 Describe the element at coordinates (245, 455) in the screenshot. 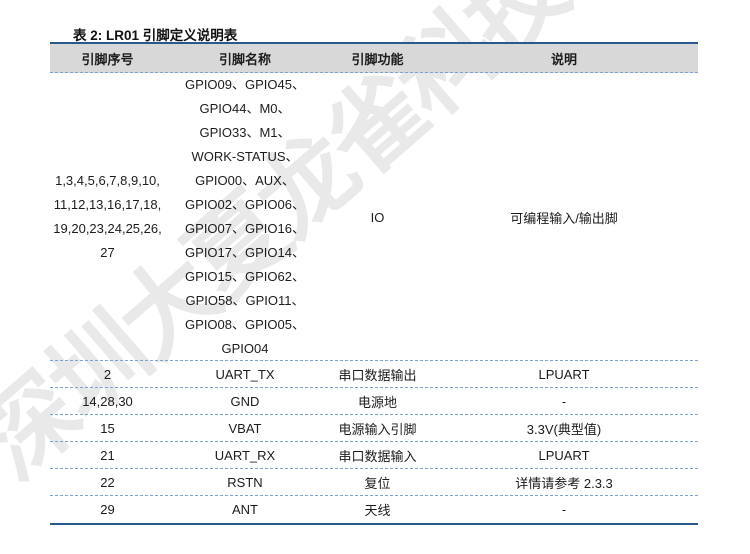

I see `cell-pin-name: UART_RX` at that location.